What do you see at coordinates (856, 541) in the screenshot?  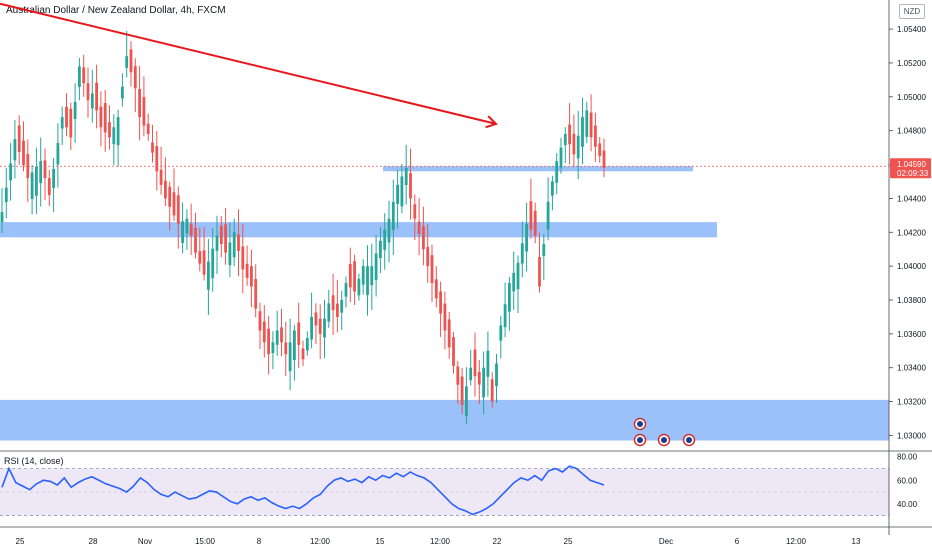 I see `time-tick-label: 13` at bounding box center [856, 541].